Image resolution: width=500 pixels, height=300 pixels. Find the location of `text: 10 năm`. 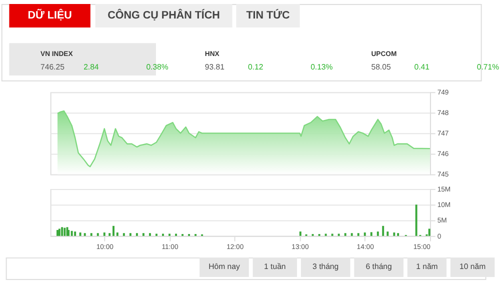

text: 10 năm is located at coordinates (473, 267).